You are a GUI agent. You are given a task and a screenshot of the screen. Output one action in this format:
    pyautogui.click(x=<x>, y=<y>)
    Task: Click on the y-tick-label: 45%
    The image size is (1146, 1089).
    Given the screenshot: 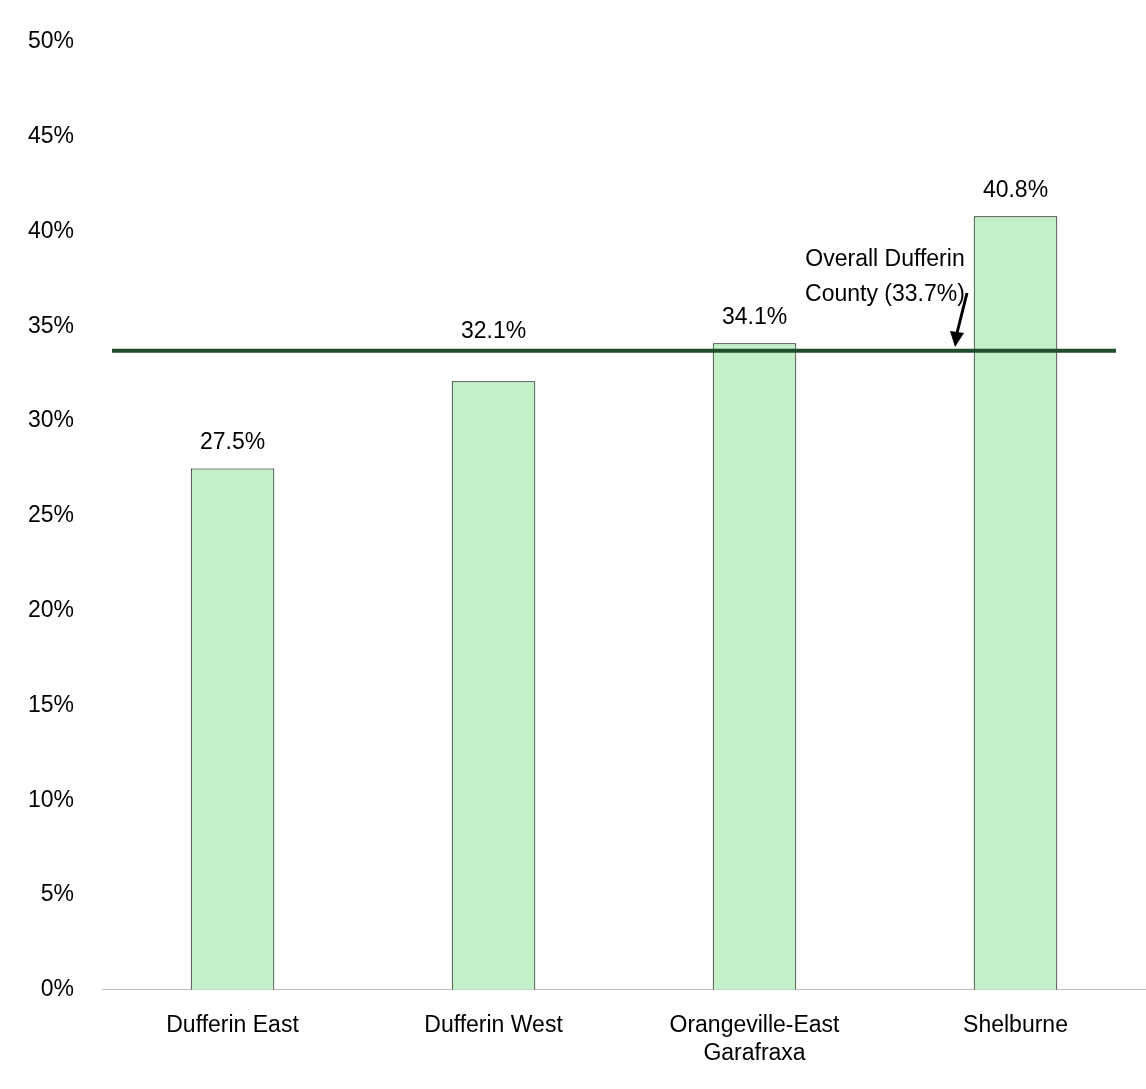 What is the action you would take?
    pyautogui.click(x=51, y=134)
    